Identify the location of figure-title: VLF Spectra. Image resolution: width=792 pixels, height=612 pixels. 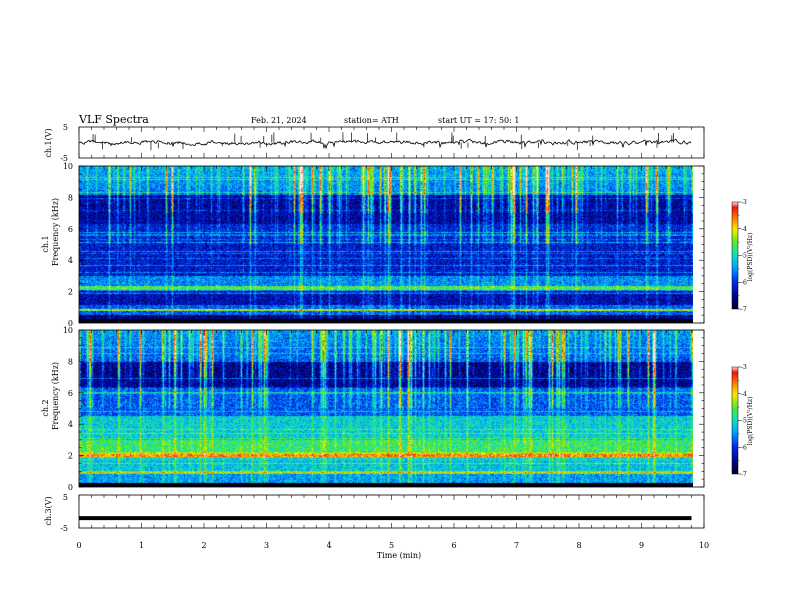
(113, 119).